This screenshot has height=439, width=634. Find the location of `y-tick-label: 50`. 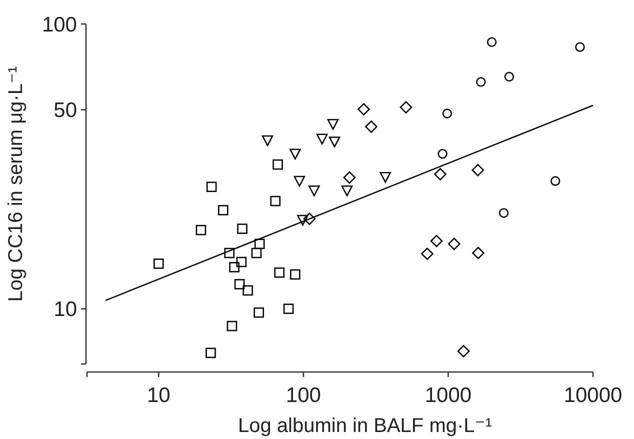

y-tick-label: 50 is located at coordinates (65, 110).